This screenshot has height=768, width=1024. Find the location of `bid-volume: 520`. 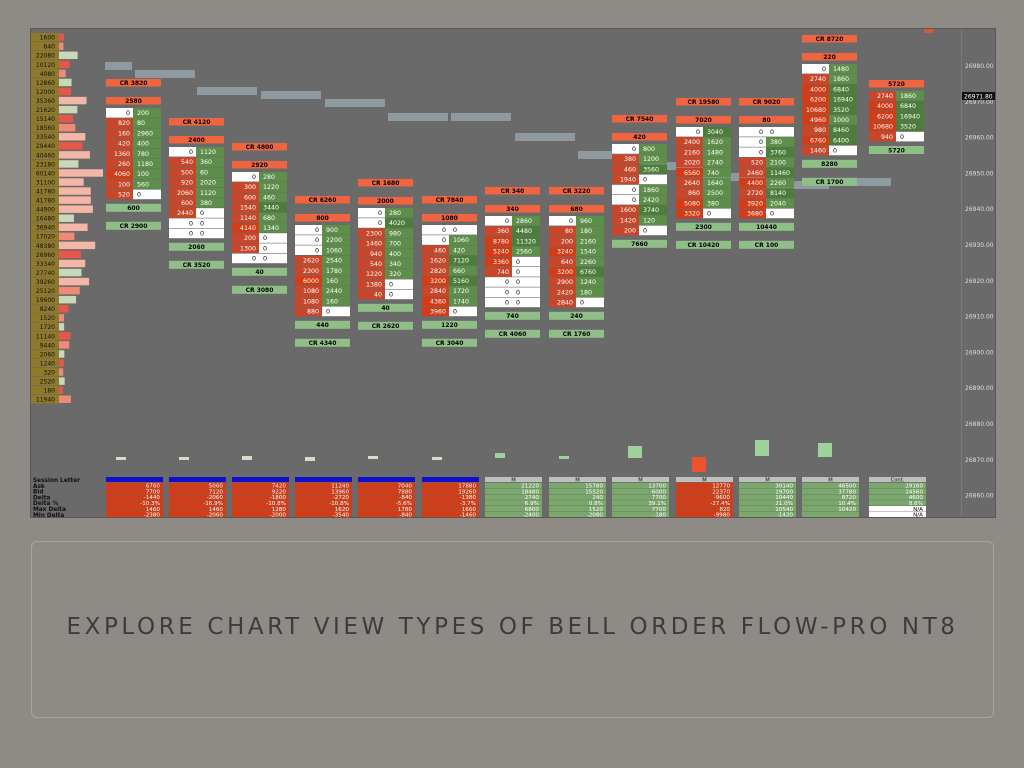

bid-volume: 520 is located at coordinates (757, 163).